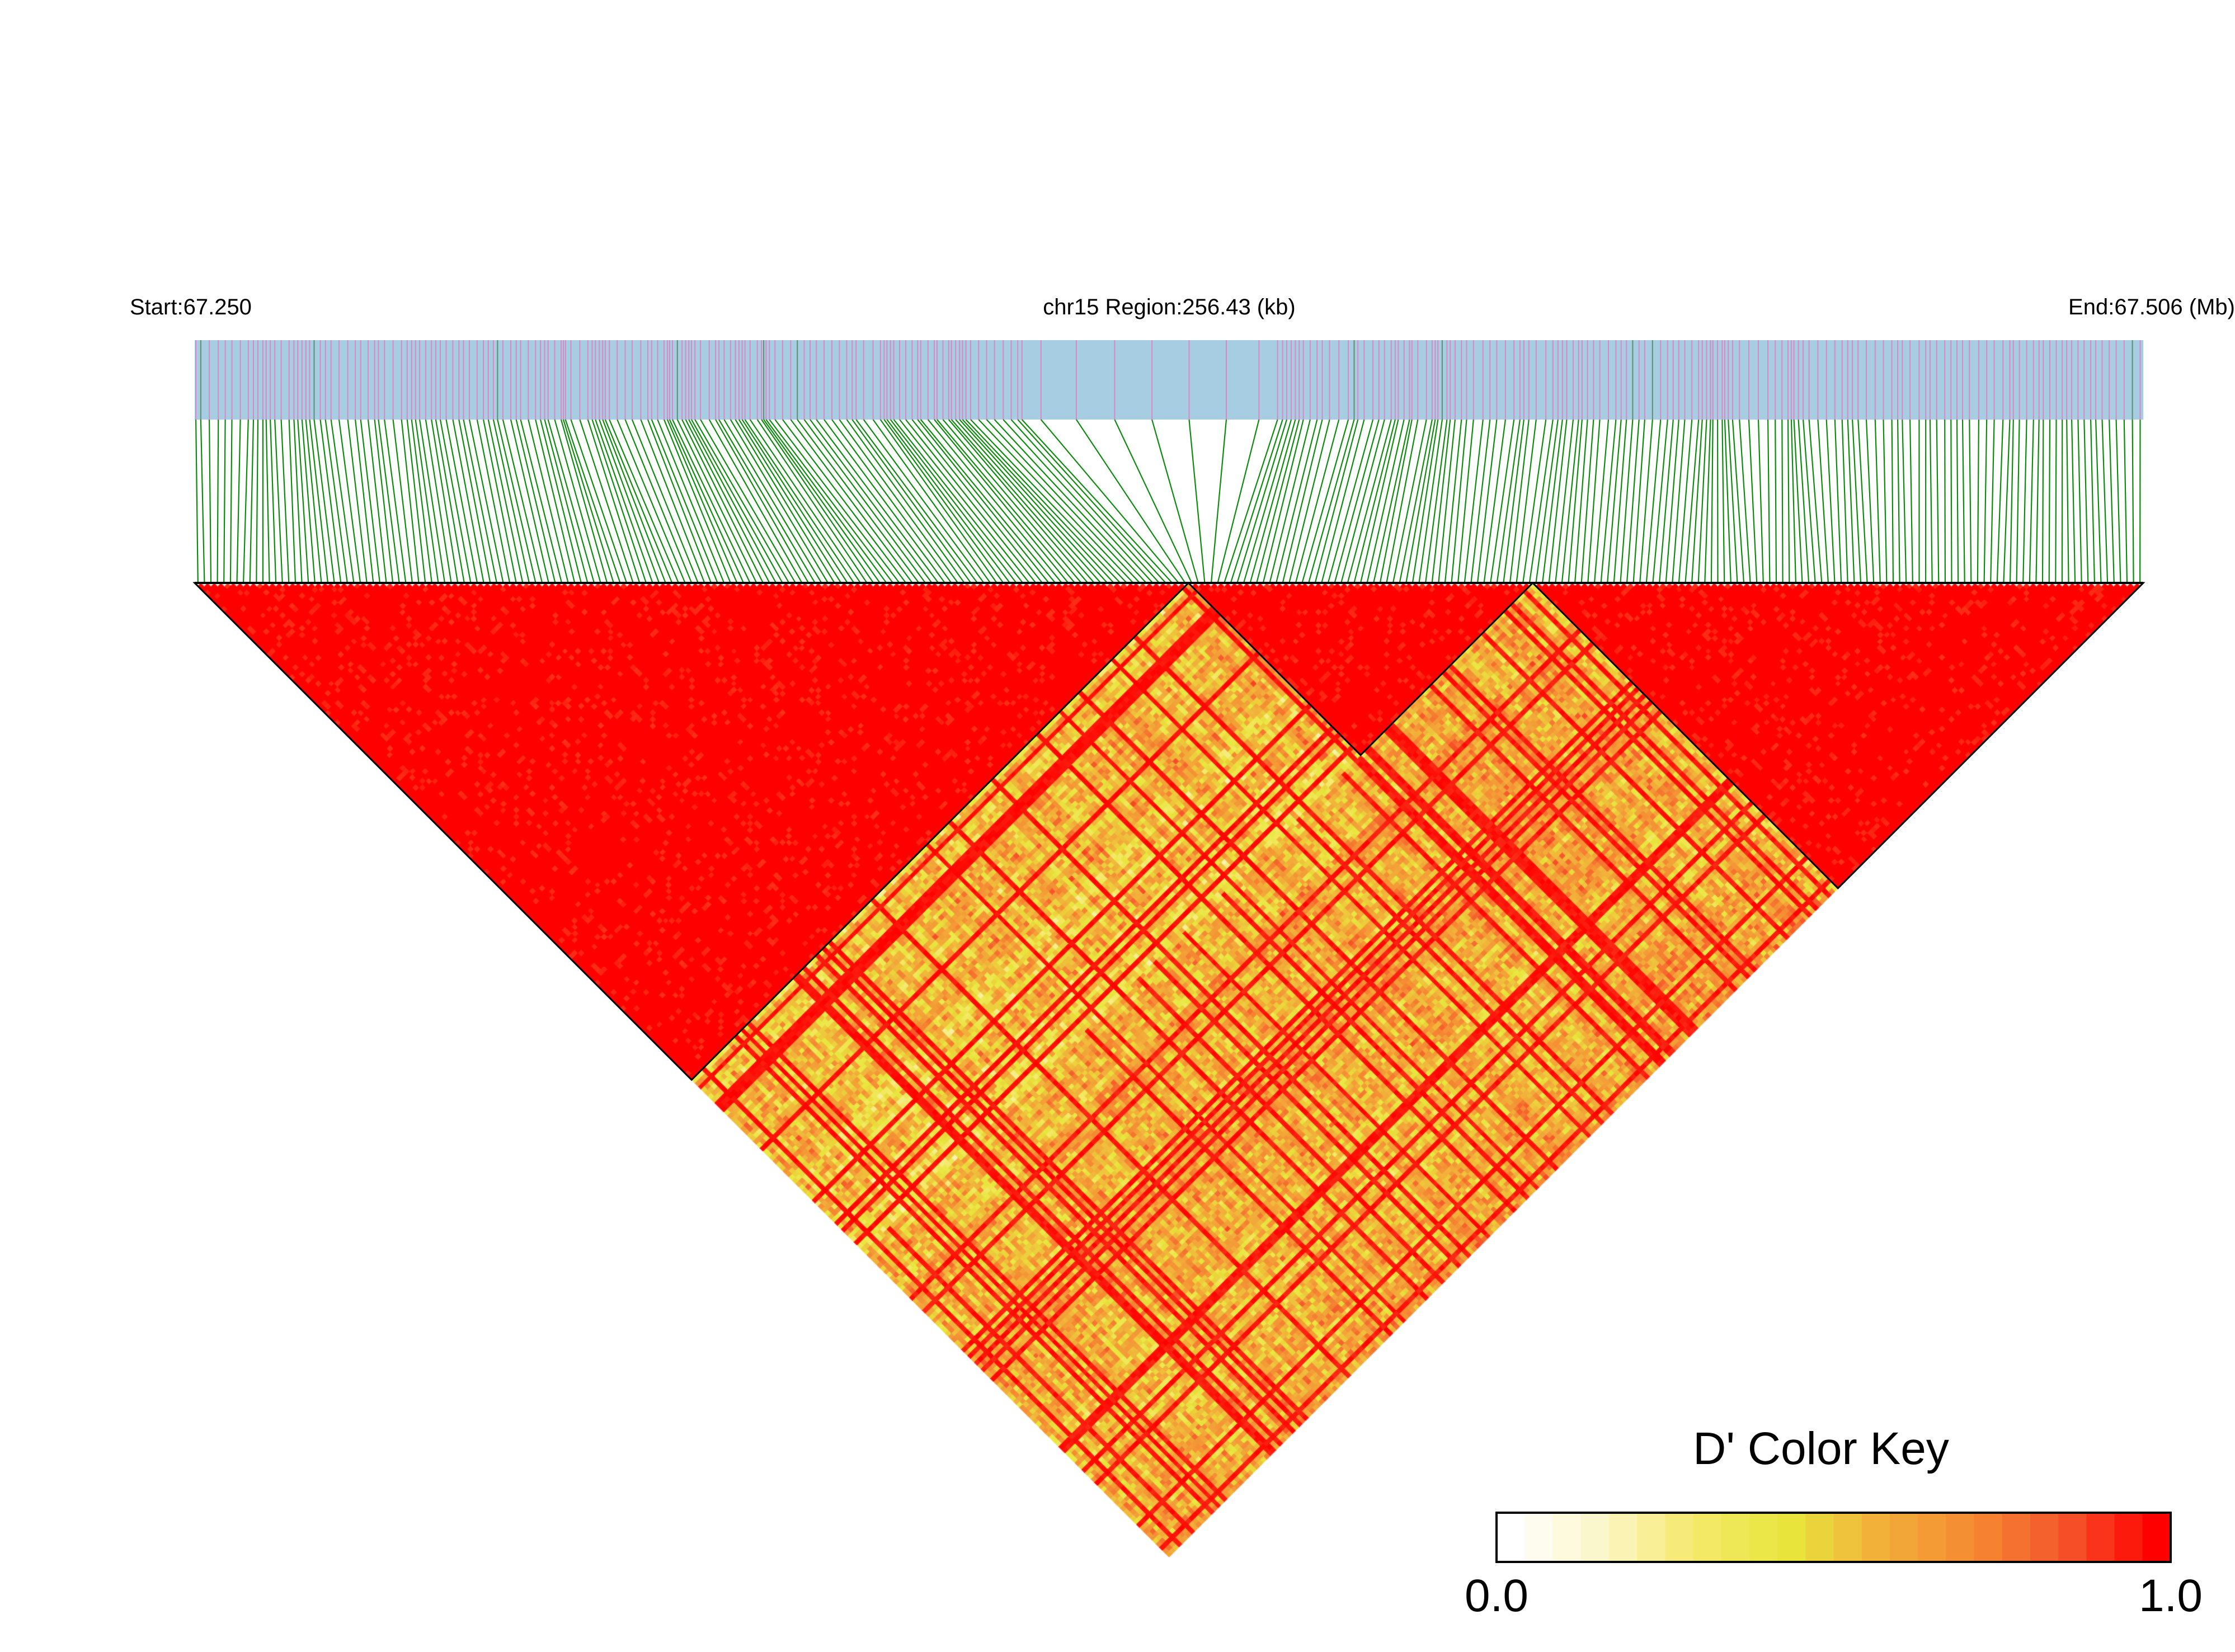 Image resolution: width=2235 pixels, height=1652 pixels. I want to click on gene-track-background, so click(1169, 380).